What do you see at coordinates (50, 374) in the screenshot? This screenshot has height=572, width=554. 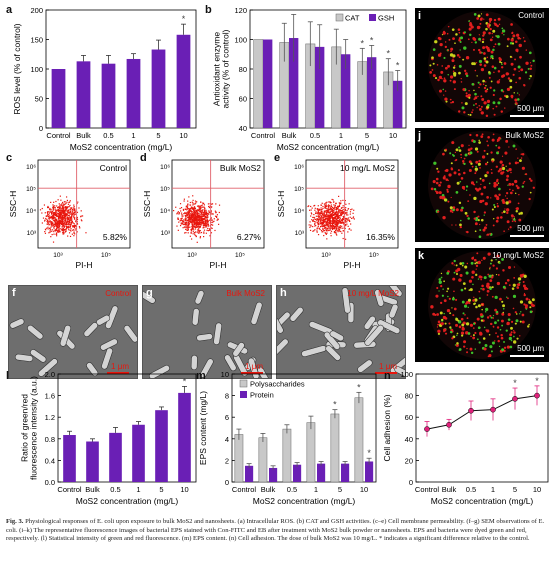 I see `y-tick-label: 2.0` at bounding box center [50, 374].